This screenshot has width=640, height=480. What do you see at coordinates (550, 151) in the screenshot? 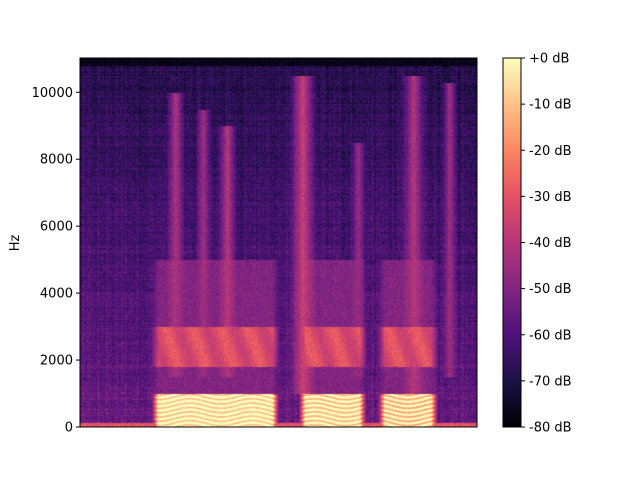
I see `colorbar-tick-label: -20 dB` at bounding box center [550, 151].